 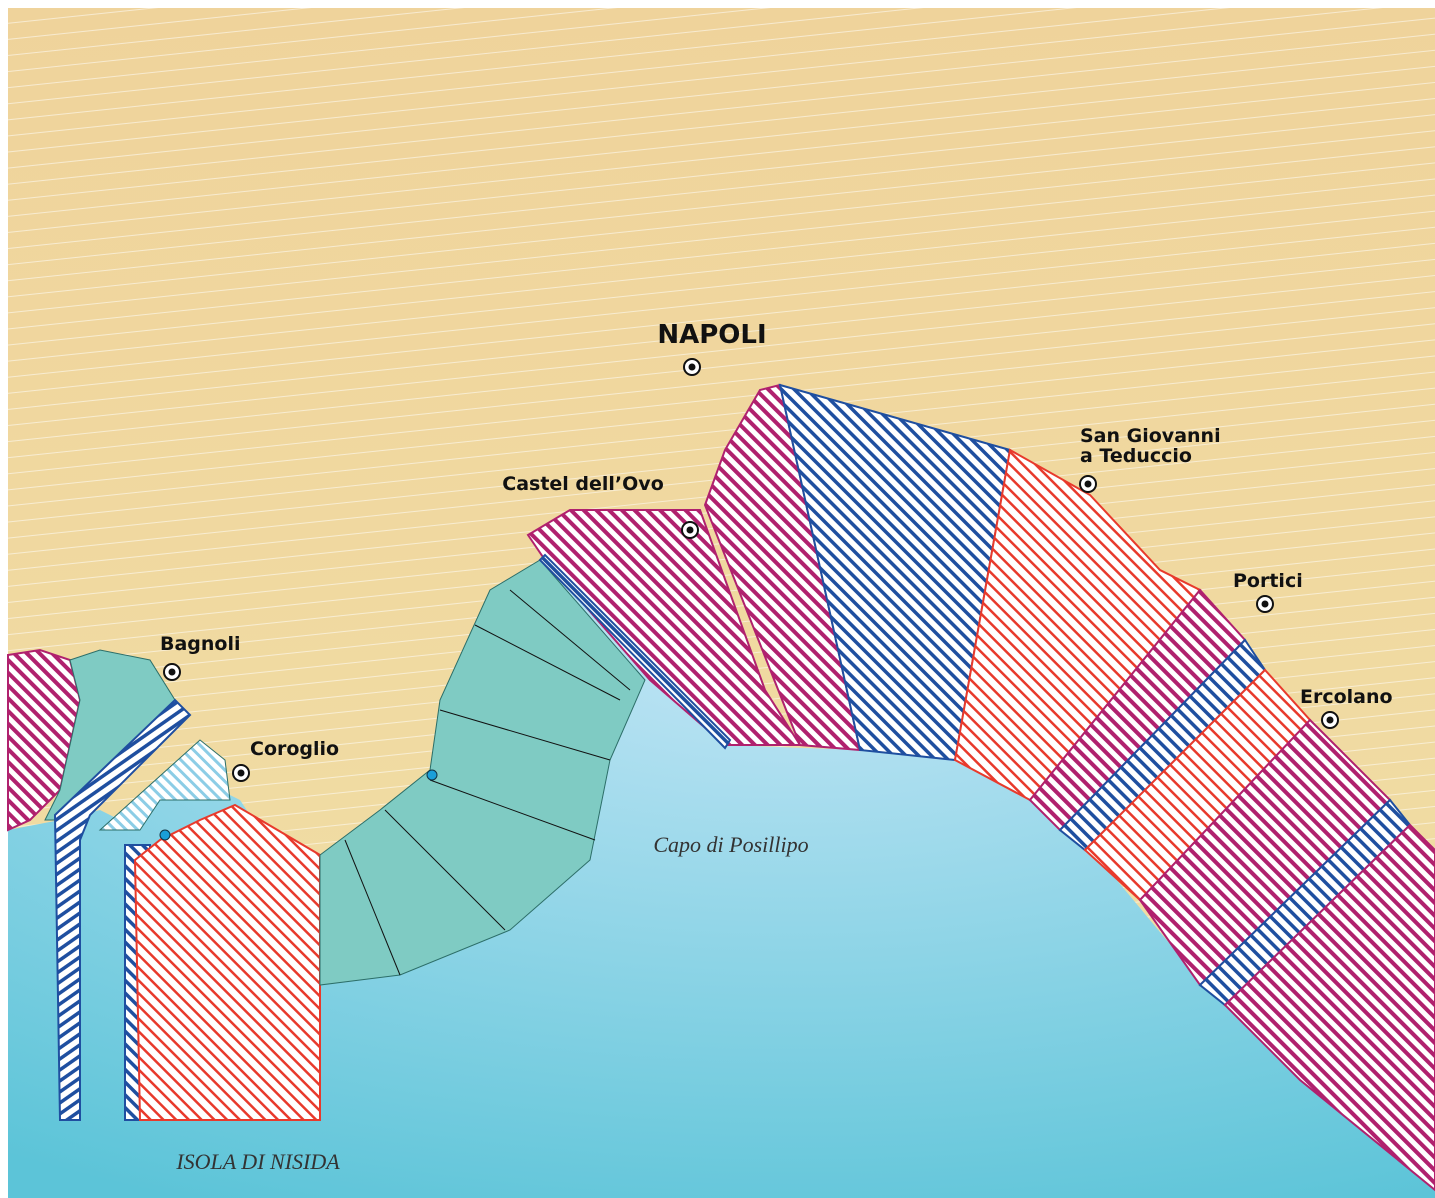 I want to click on place-label: Portici, so click(x=1268, y=581).